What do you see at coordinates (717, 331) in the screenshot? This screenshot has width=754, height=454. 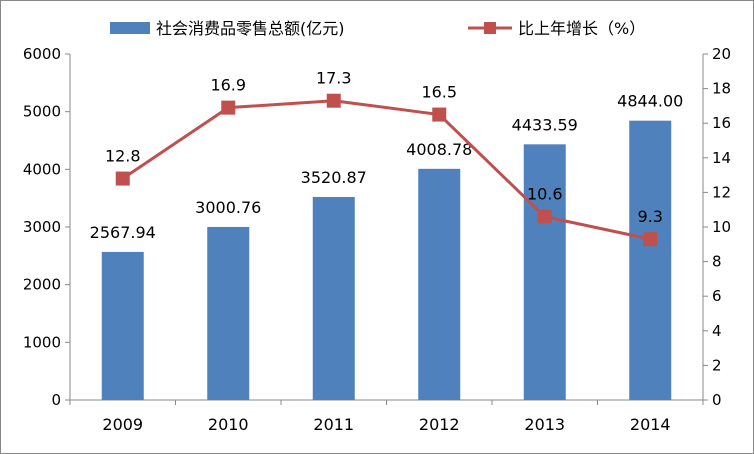 I see `right-axis-tick-label: 4` at bounding box center [717, 331].